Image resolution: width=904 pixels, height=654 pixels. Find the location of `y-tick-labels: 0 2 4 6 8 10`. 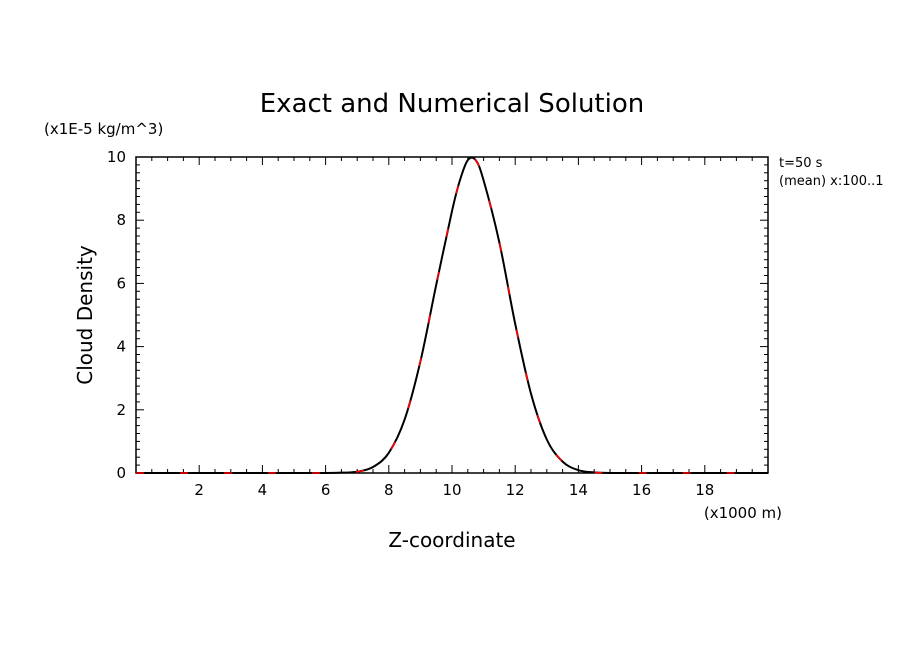

y-tick-labels: 0 2 4 6 8 10 is located at coordinates (116, 315).